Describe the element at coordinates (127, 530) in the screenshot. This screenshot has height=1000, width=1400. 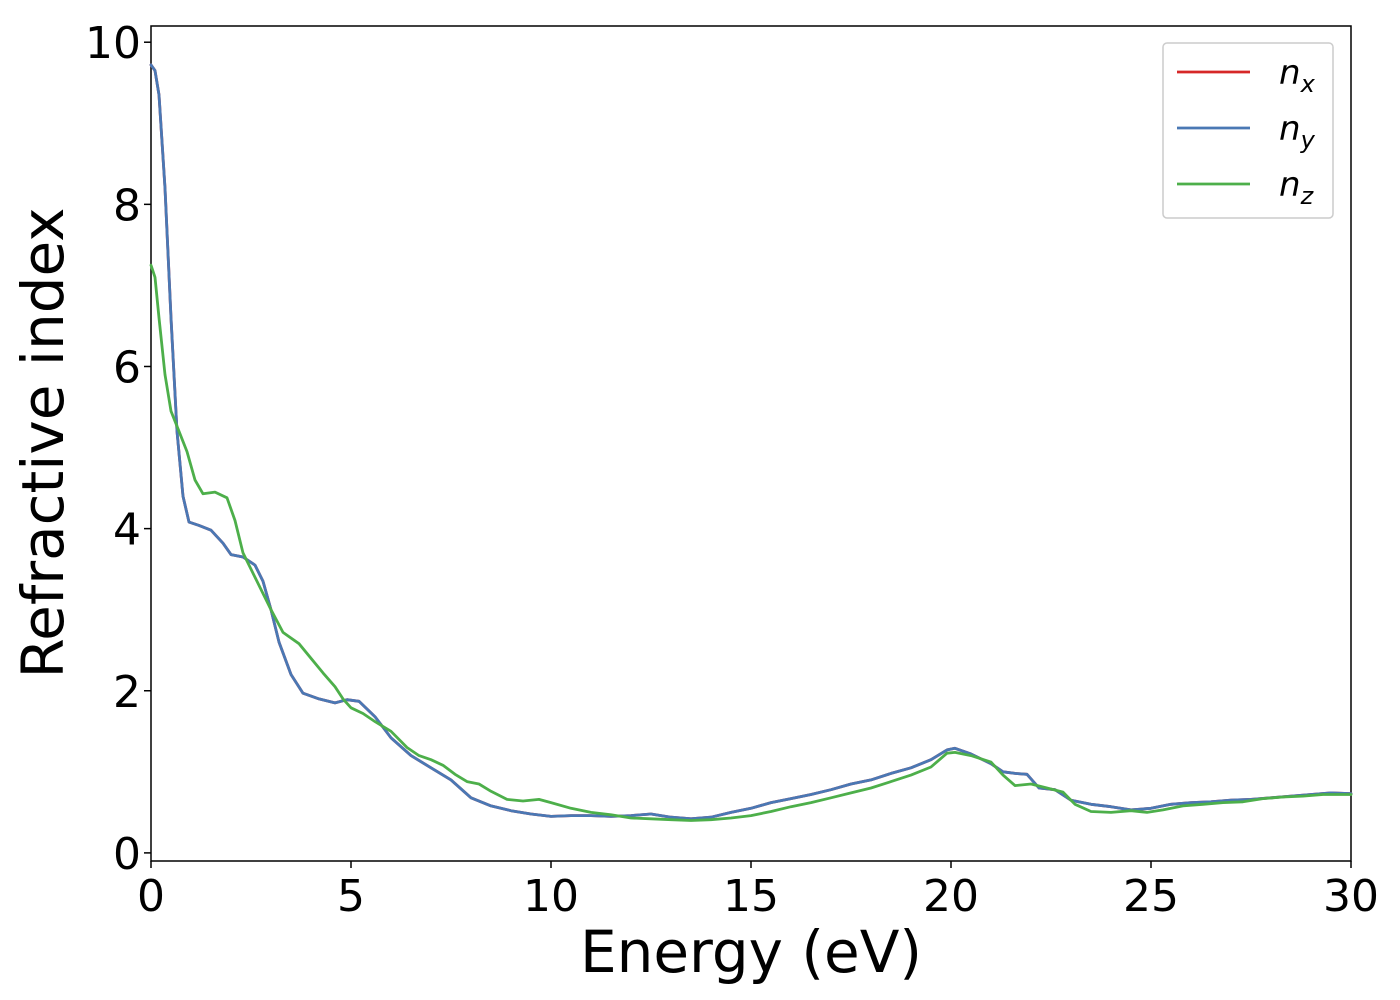
I see `y-tick-label: 4` at that location.